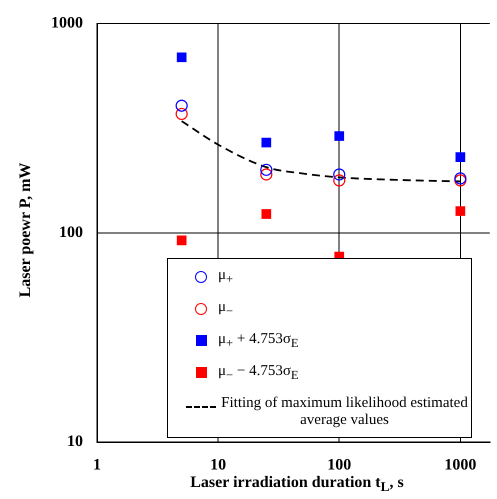  What do you see at coordinates (344, 412) in the screenshot?
I see `legend-label: Fitting of maximum likelihood estimated average values` at bounding box center [344, 412].